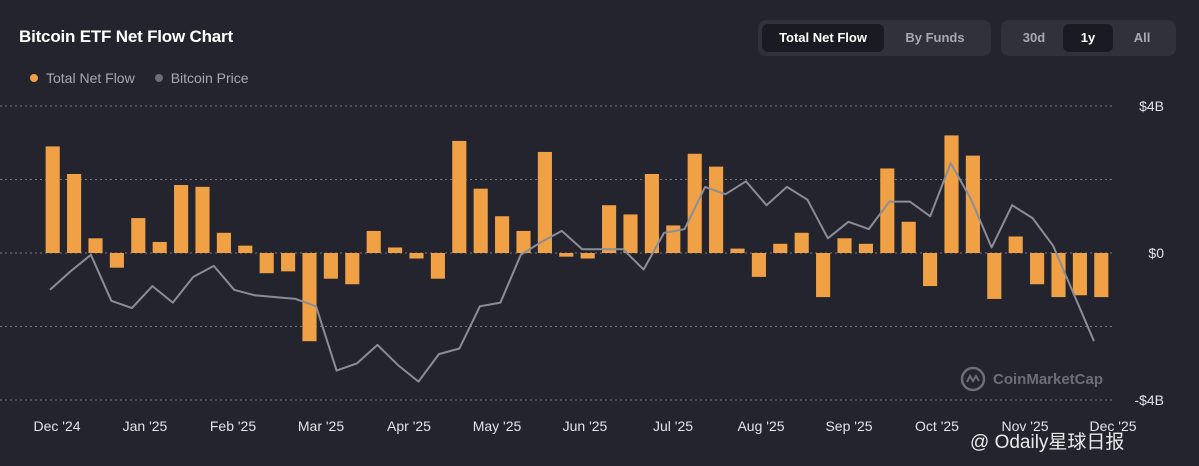 This screenshot has width=1199, height=466. What do you see at coordinates (1048, 379) in the screenshot?
I see `watermark-text: CoinMarketCap` at bounding box center [1048, 379].